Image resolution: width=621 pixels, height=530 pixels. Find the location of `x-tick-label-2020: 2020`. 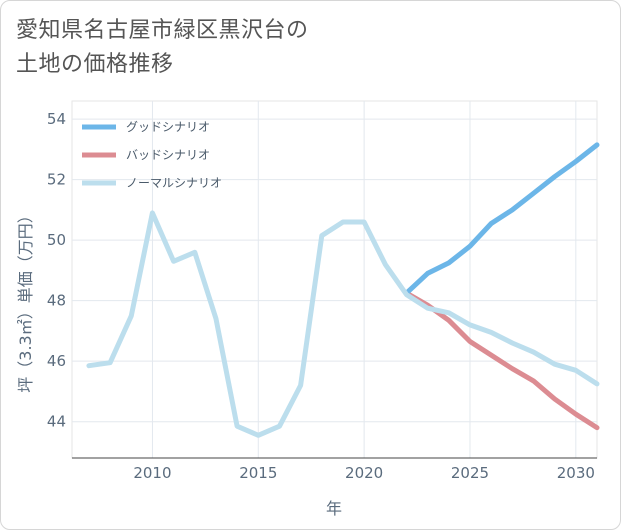

x-tick-label-2020: 2020 is located at coordinates (364, 473).